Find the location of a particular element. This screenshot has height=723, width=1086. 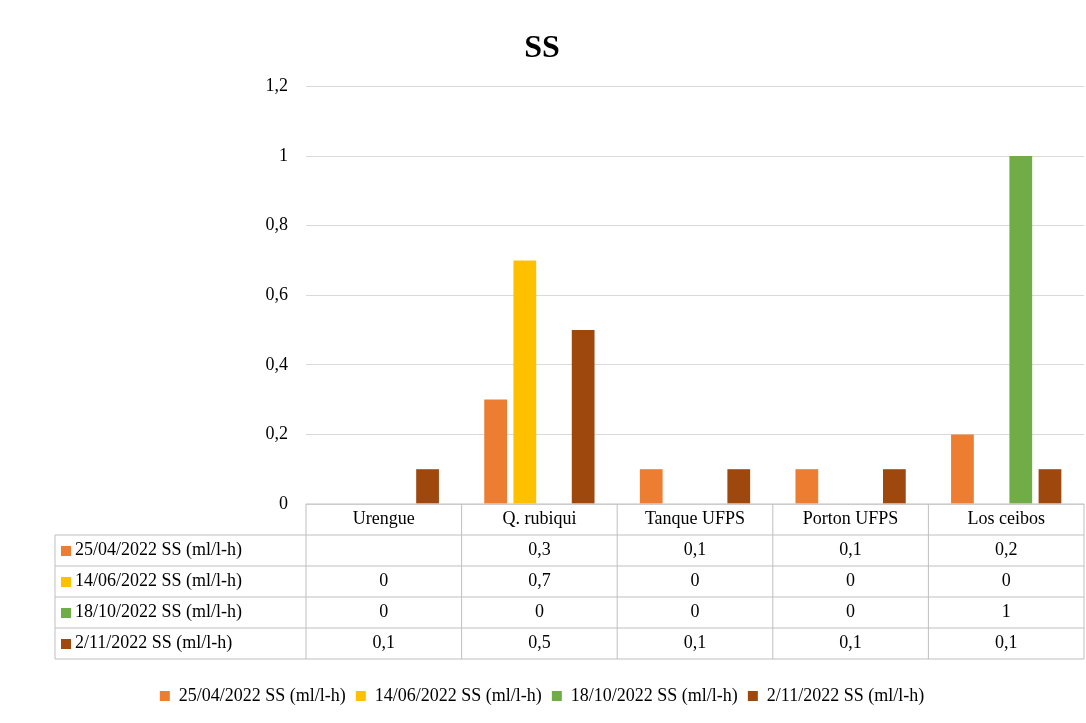

x-tick-label: Tanque UFPS is located at coordinates (695, 518).